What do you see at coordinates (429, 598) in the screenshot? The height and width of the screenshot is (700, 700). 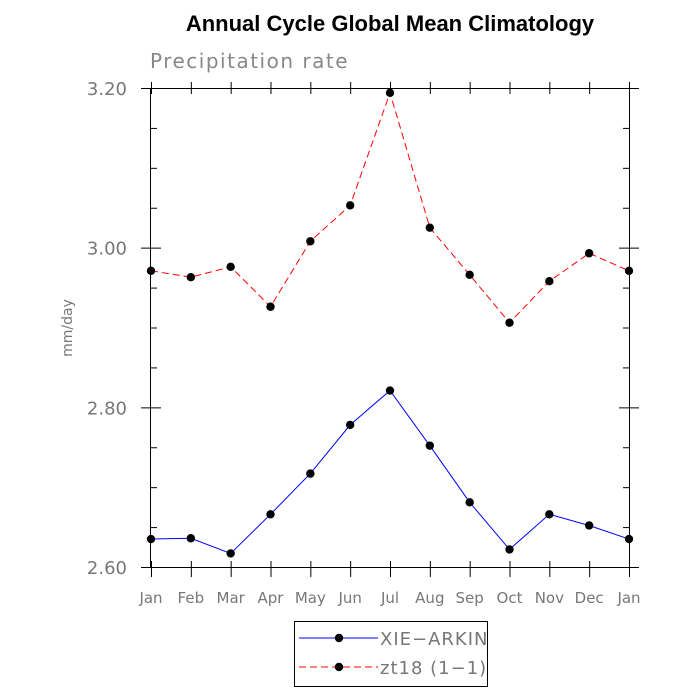 I see `x-tick-label: Aug` at bounding box center [429, 598].